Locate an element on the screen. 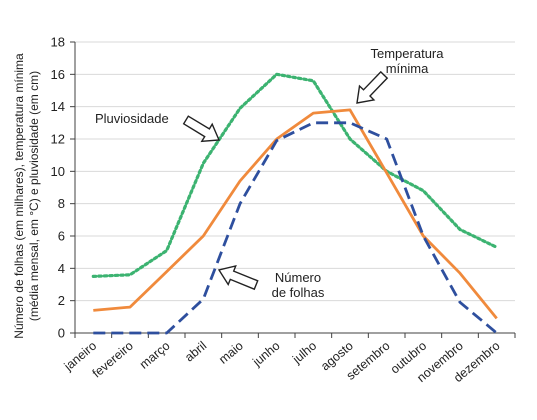  y-tick-label: 12 is located at coordinates (58, 139).